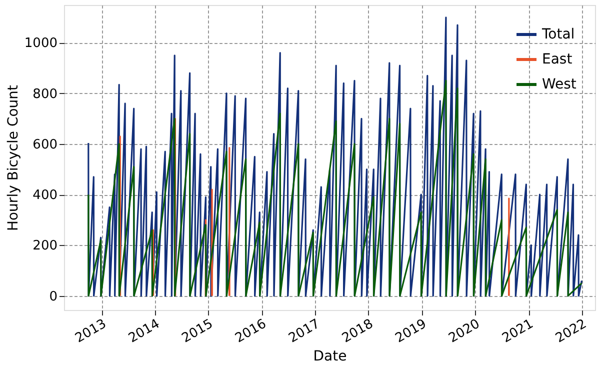 The image size is (600, 368). I want to click on y-tick-label: 400, so click(45, 196).